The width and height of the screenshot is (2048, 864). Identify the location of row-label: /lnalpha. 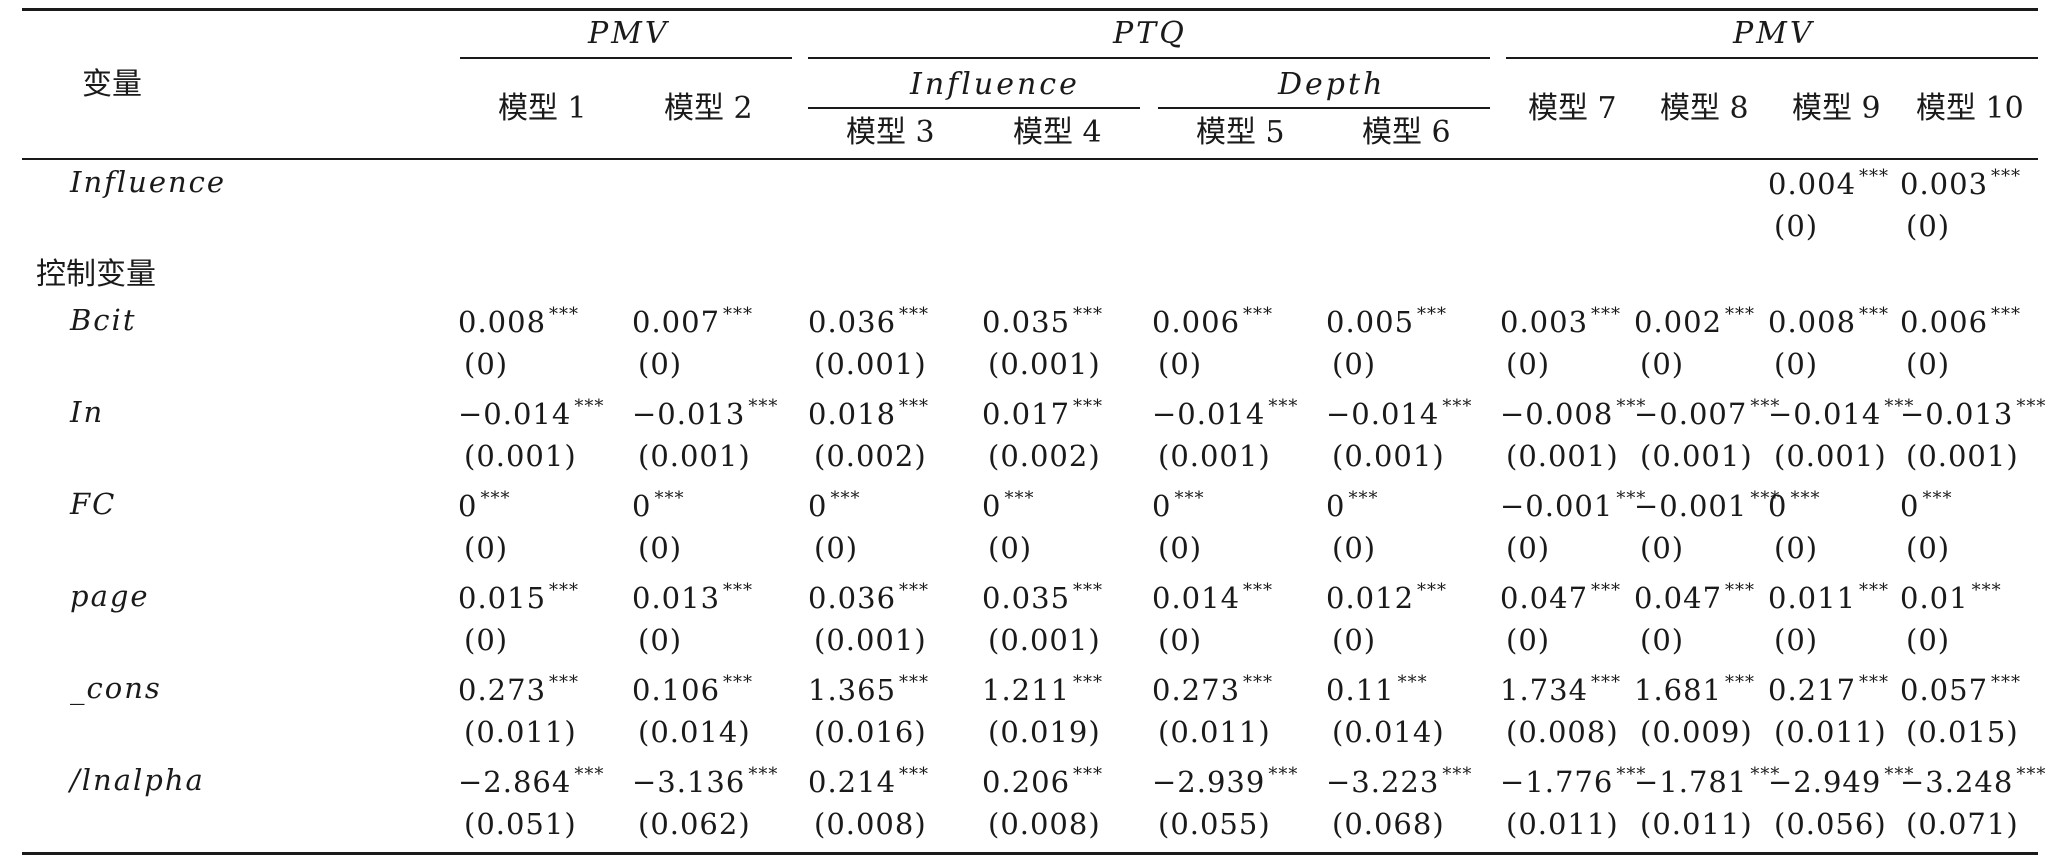
(137, 780).